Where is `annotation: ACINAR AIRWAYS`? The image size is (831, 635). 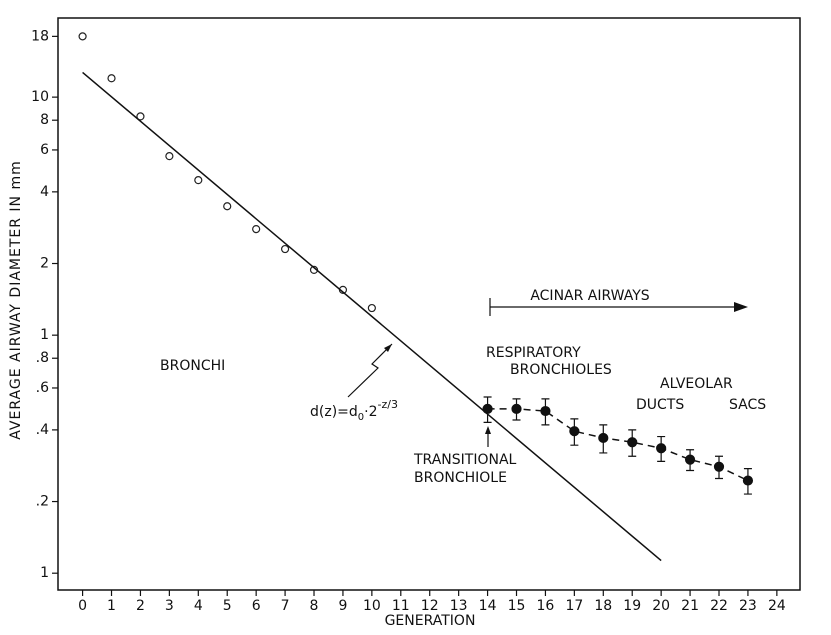
annotation: ACINAR AIRWAYS is located at coordinates (589, 296).